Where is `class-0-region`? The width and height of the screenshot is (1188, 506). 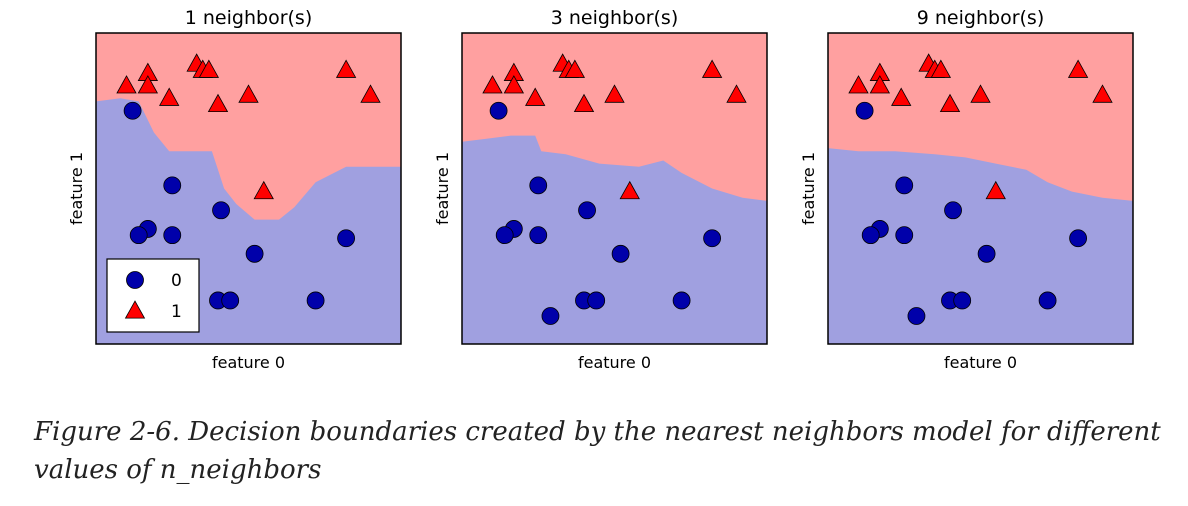 class-0-region is located at coordinates (980, 246).